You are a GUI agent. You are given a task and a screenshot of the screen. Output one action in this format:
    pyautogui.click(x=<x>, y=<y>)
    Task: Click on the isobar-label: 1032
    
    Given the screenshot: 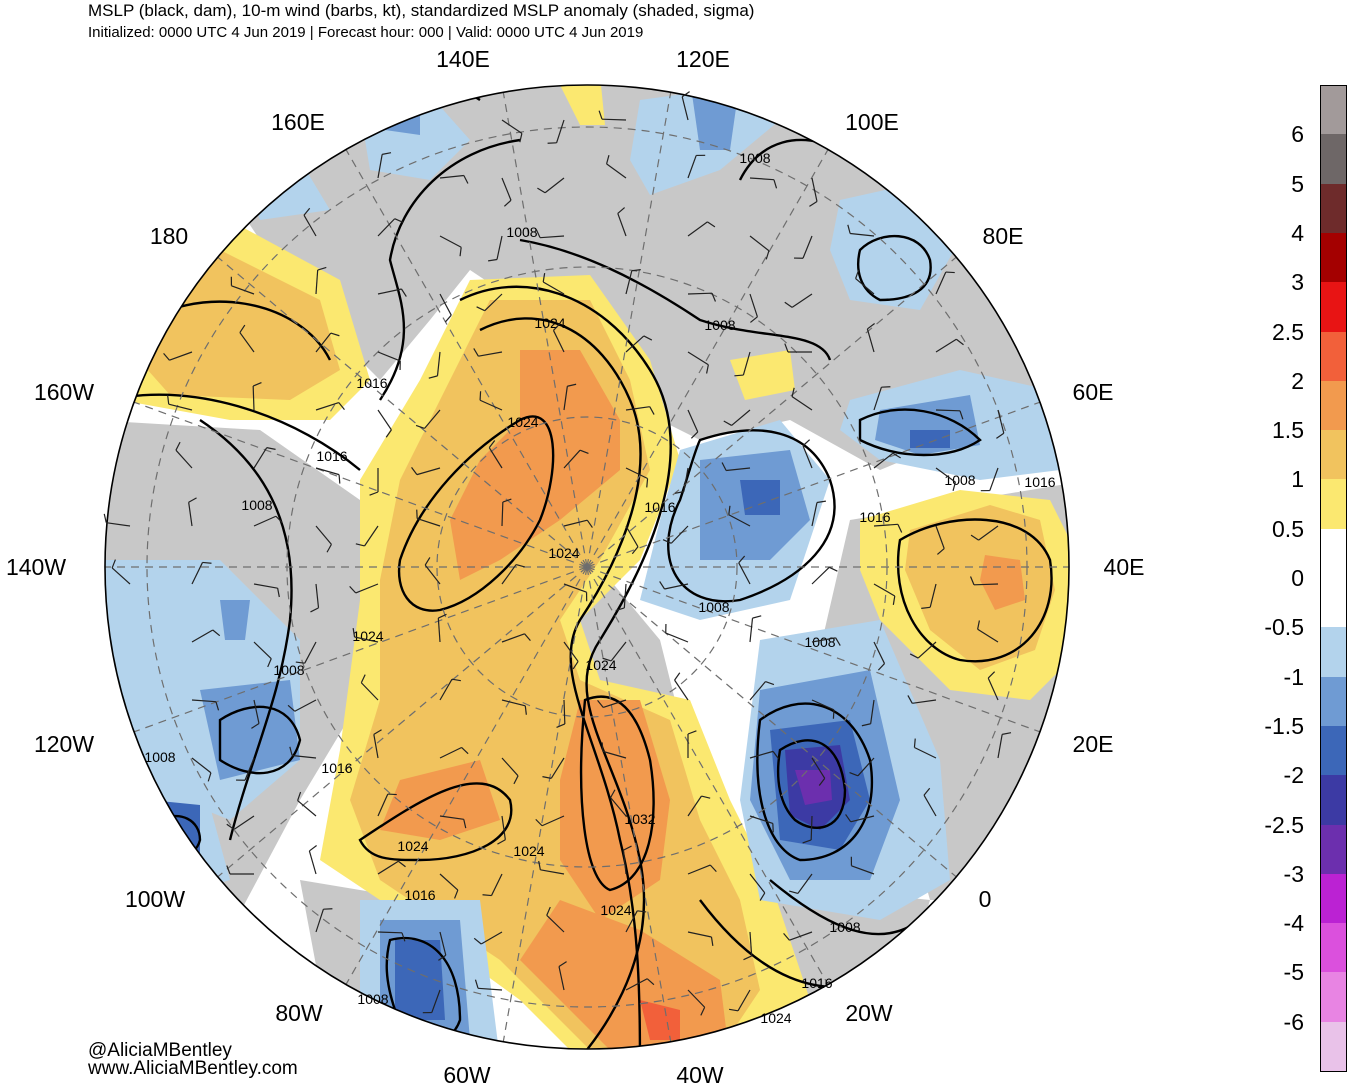 What is the action you would take?
    pyautogui.click(x=639, y=819)
    